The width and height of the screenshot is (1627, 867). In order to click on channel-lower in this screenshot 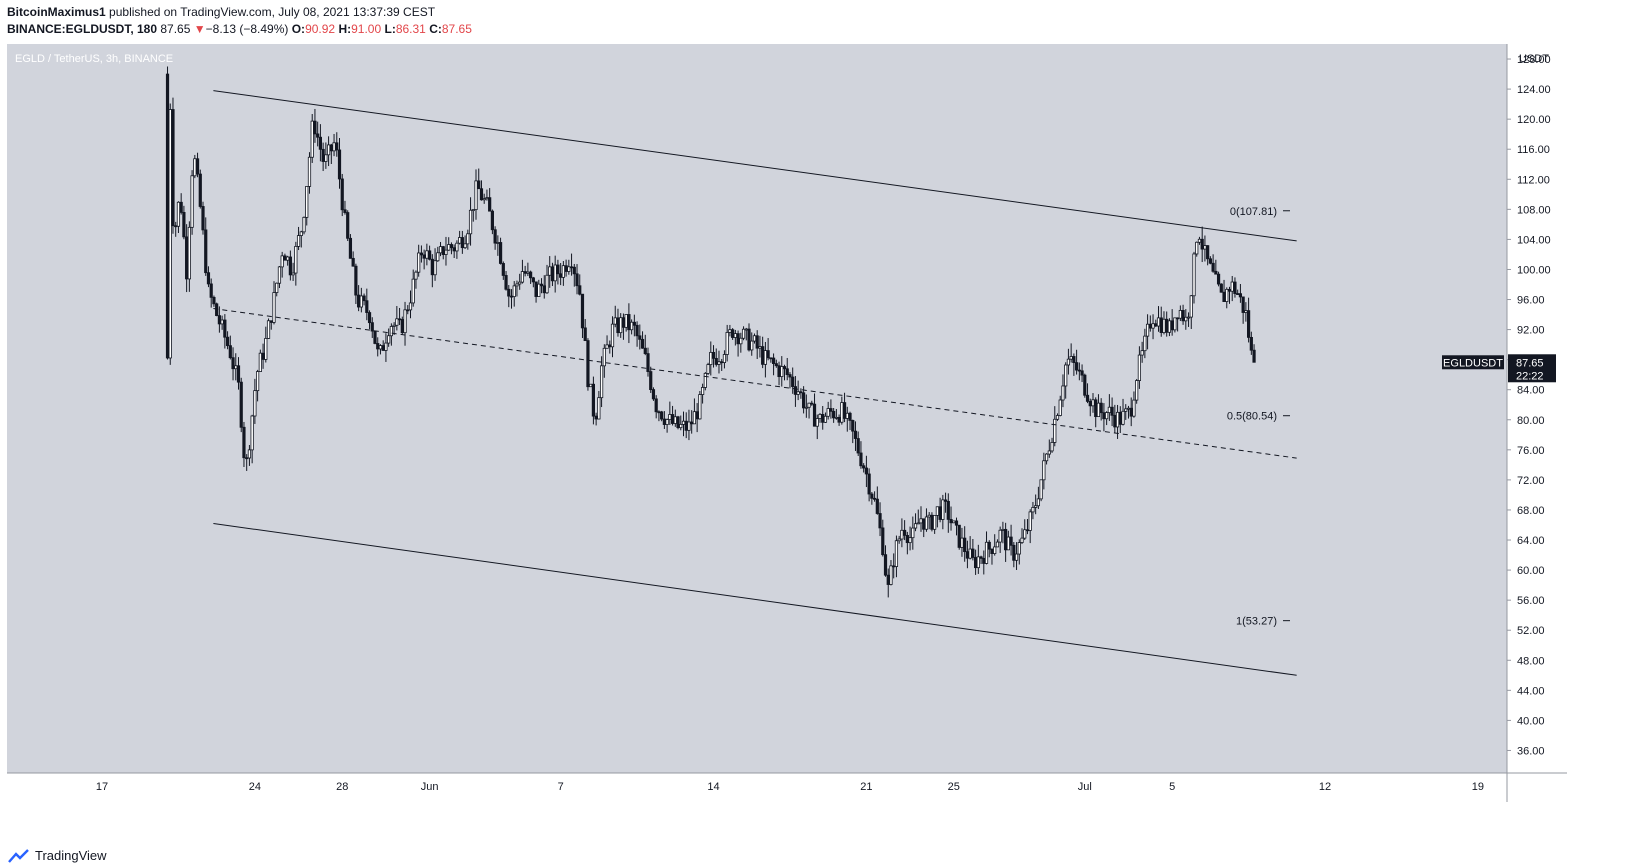, I will do `click(755, 599)`.